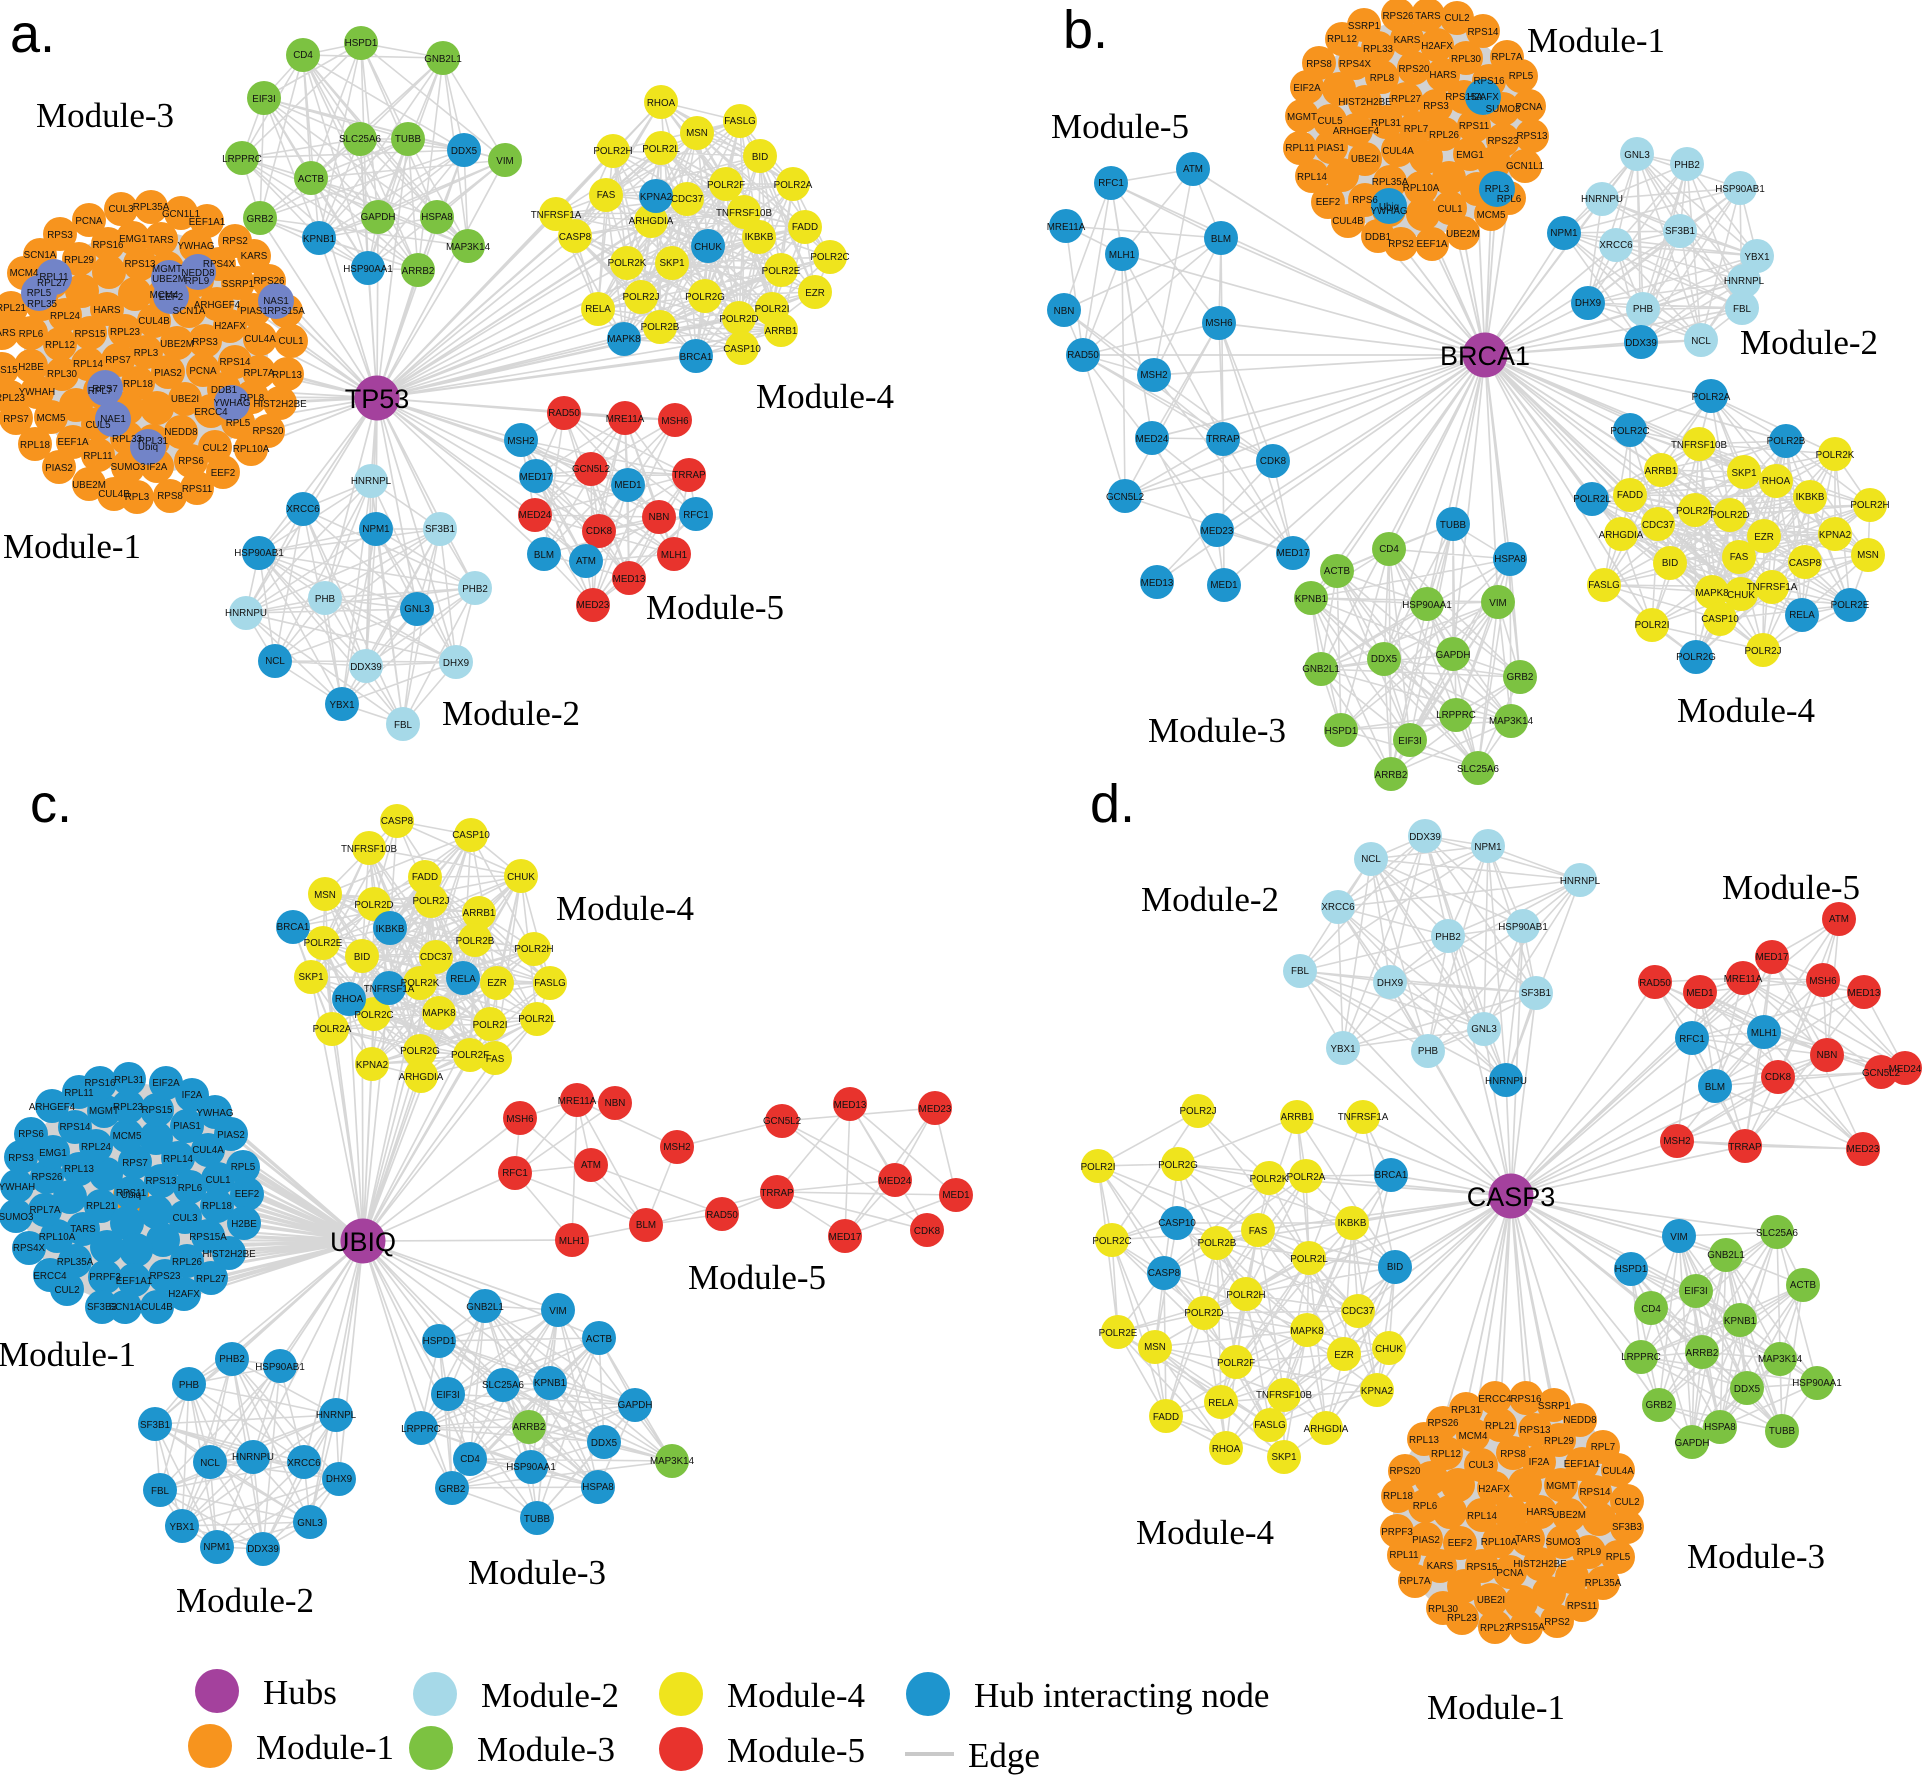 This screenshot has width=1923, height=1775. Describe the element at coordinates (1283, 1457) in the screenshot. I see `svg-text: SKP1` at that location.